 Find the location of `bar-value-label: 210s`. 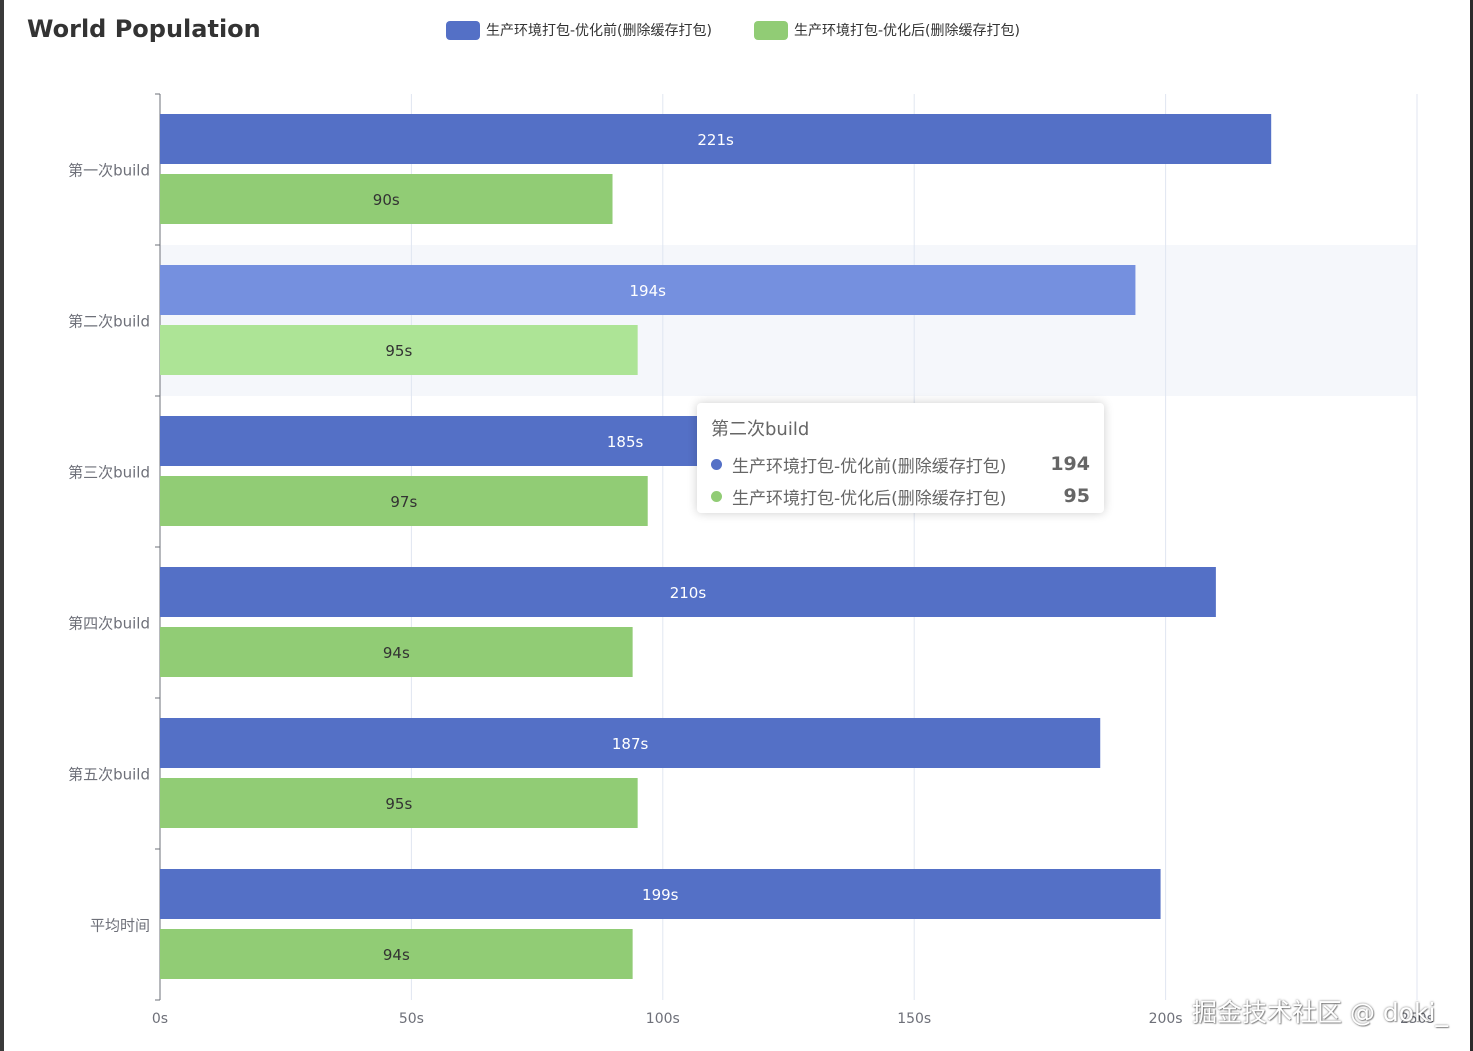

bar-value-label: 210s is located at coordinates (688, 593).